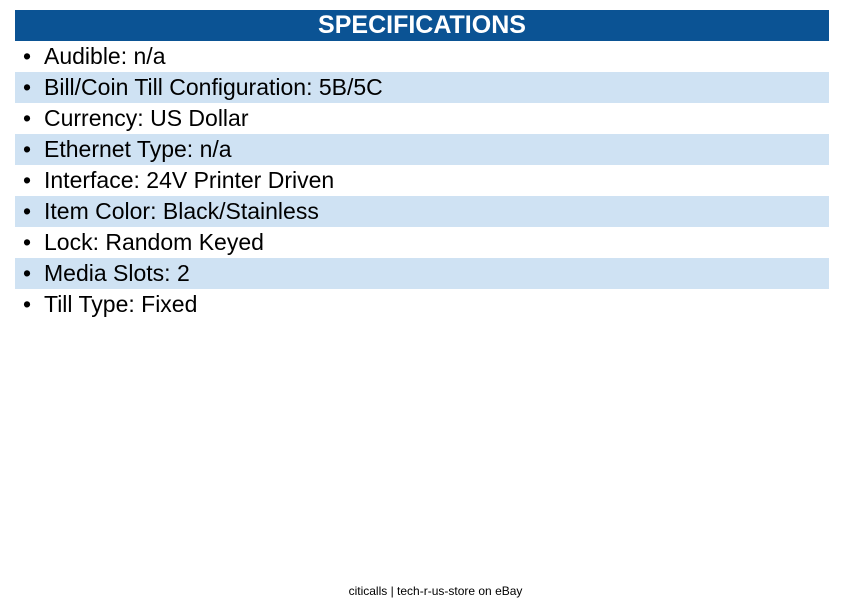  I want to click on spec-item: Currency: US Dollar, so click(422, 118).